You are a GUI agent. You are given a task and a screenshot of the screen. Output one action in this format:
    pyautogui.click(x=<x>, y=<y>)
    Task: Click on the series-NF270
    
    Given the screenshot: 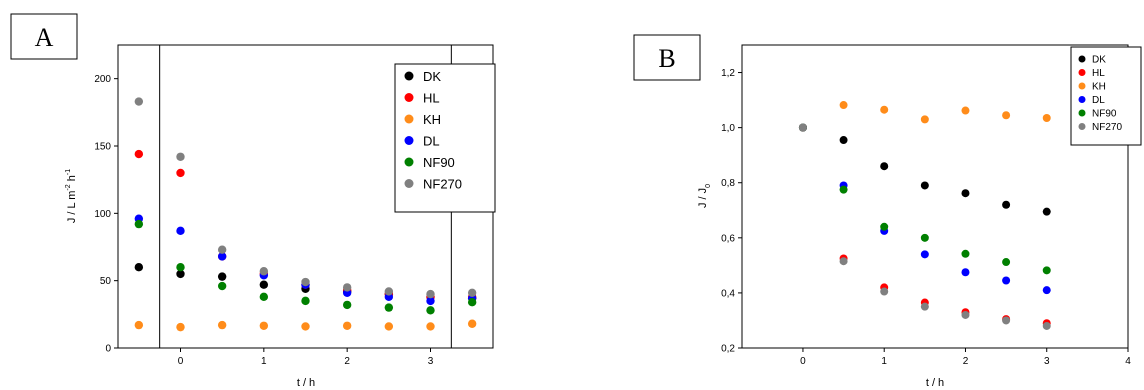 What is the action you would take?
    pyautogui.click(x=924, y=226)
    